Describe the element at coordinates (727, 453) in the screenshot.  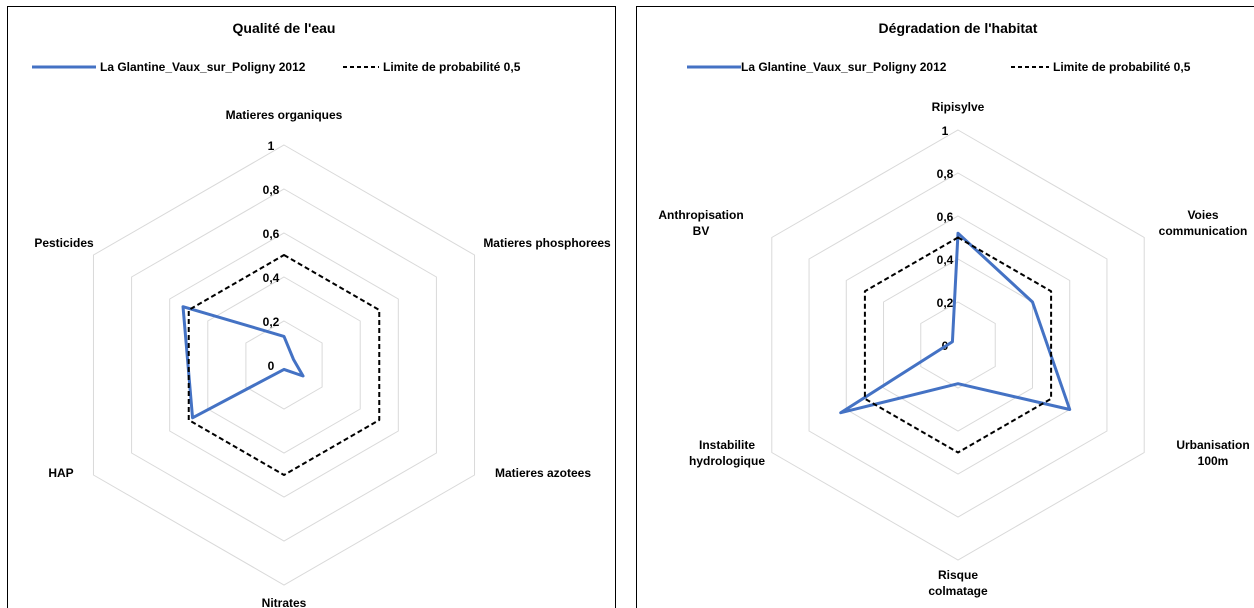
I see `axis-label-instabilite-hydrologique: Instabilite hydrologique` at that location.